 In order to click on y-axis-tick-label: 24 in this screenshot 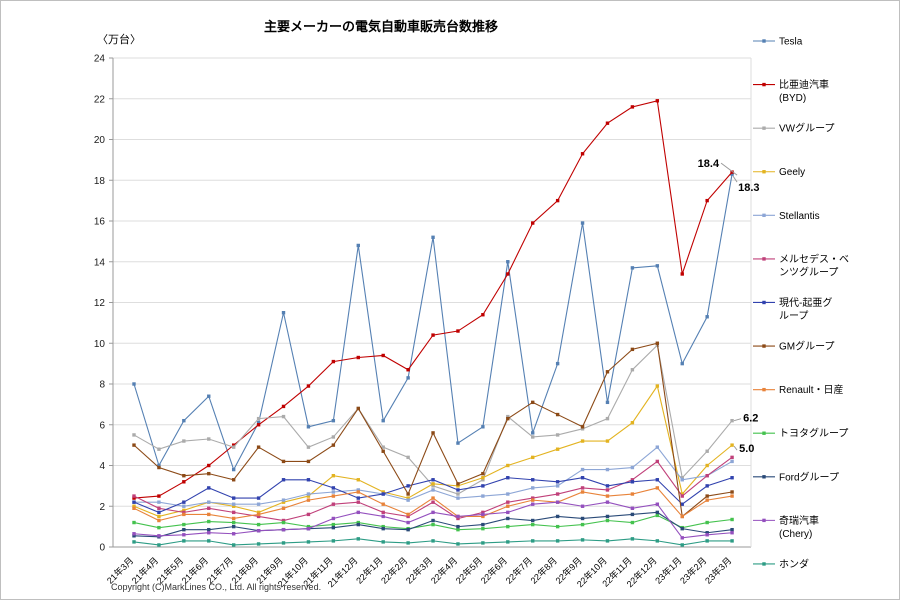, I will do `click(100, 59)`.